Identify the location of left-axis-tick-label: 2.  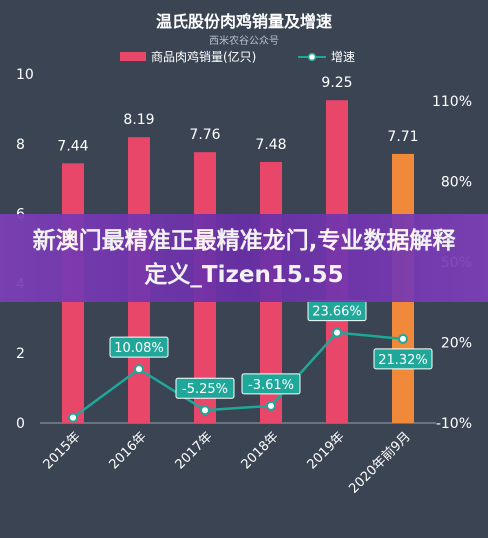
(20, 354).